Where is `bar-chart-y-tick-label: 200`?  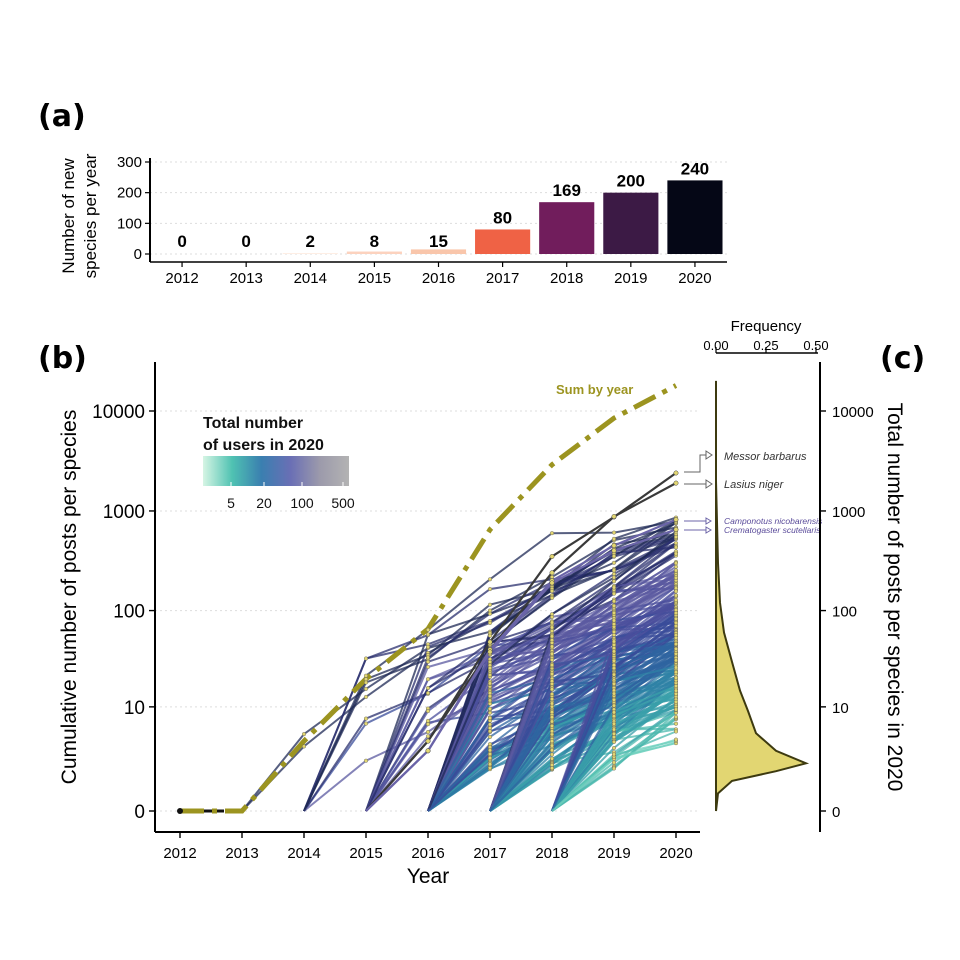 bar-chart-y-tick-label: 200 is located at coordinates (129, 193).